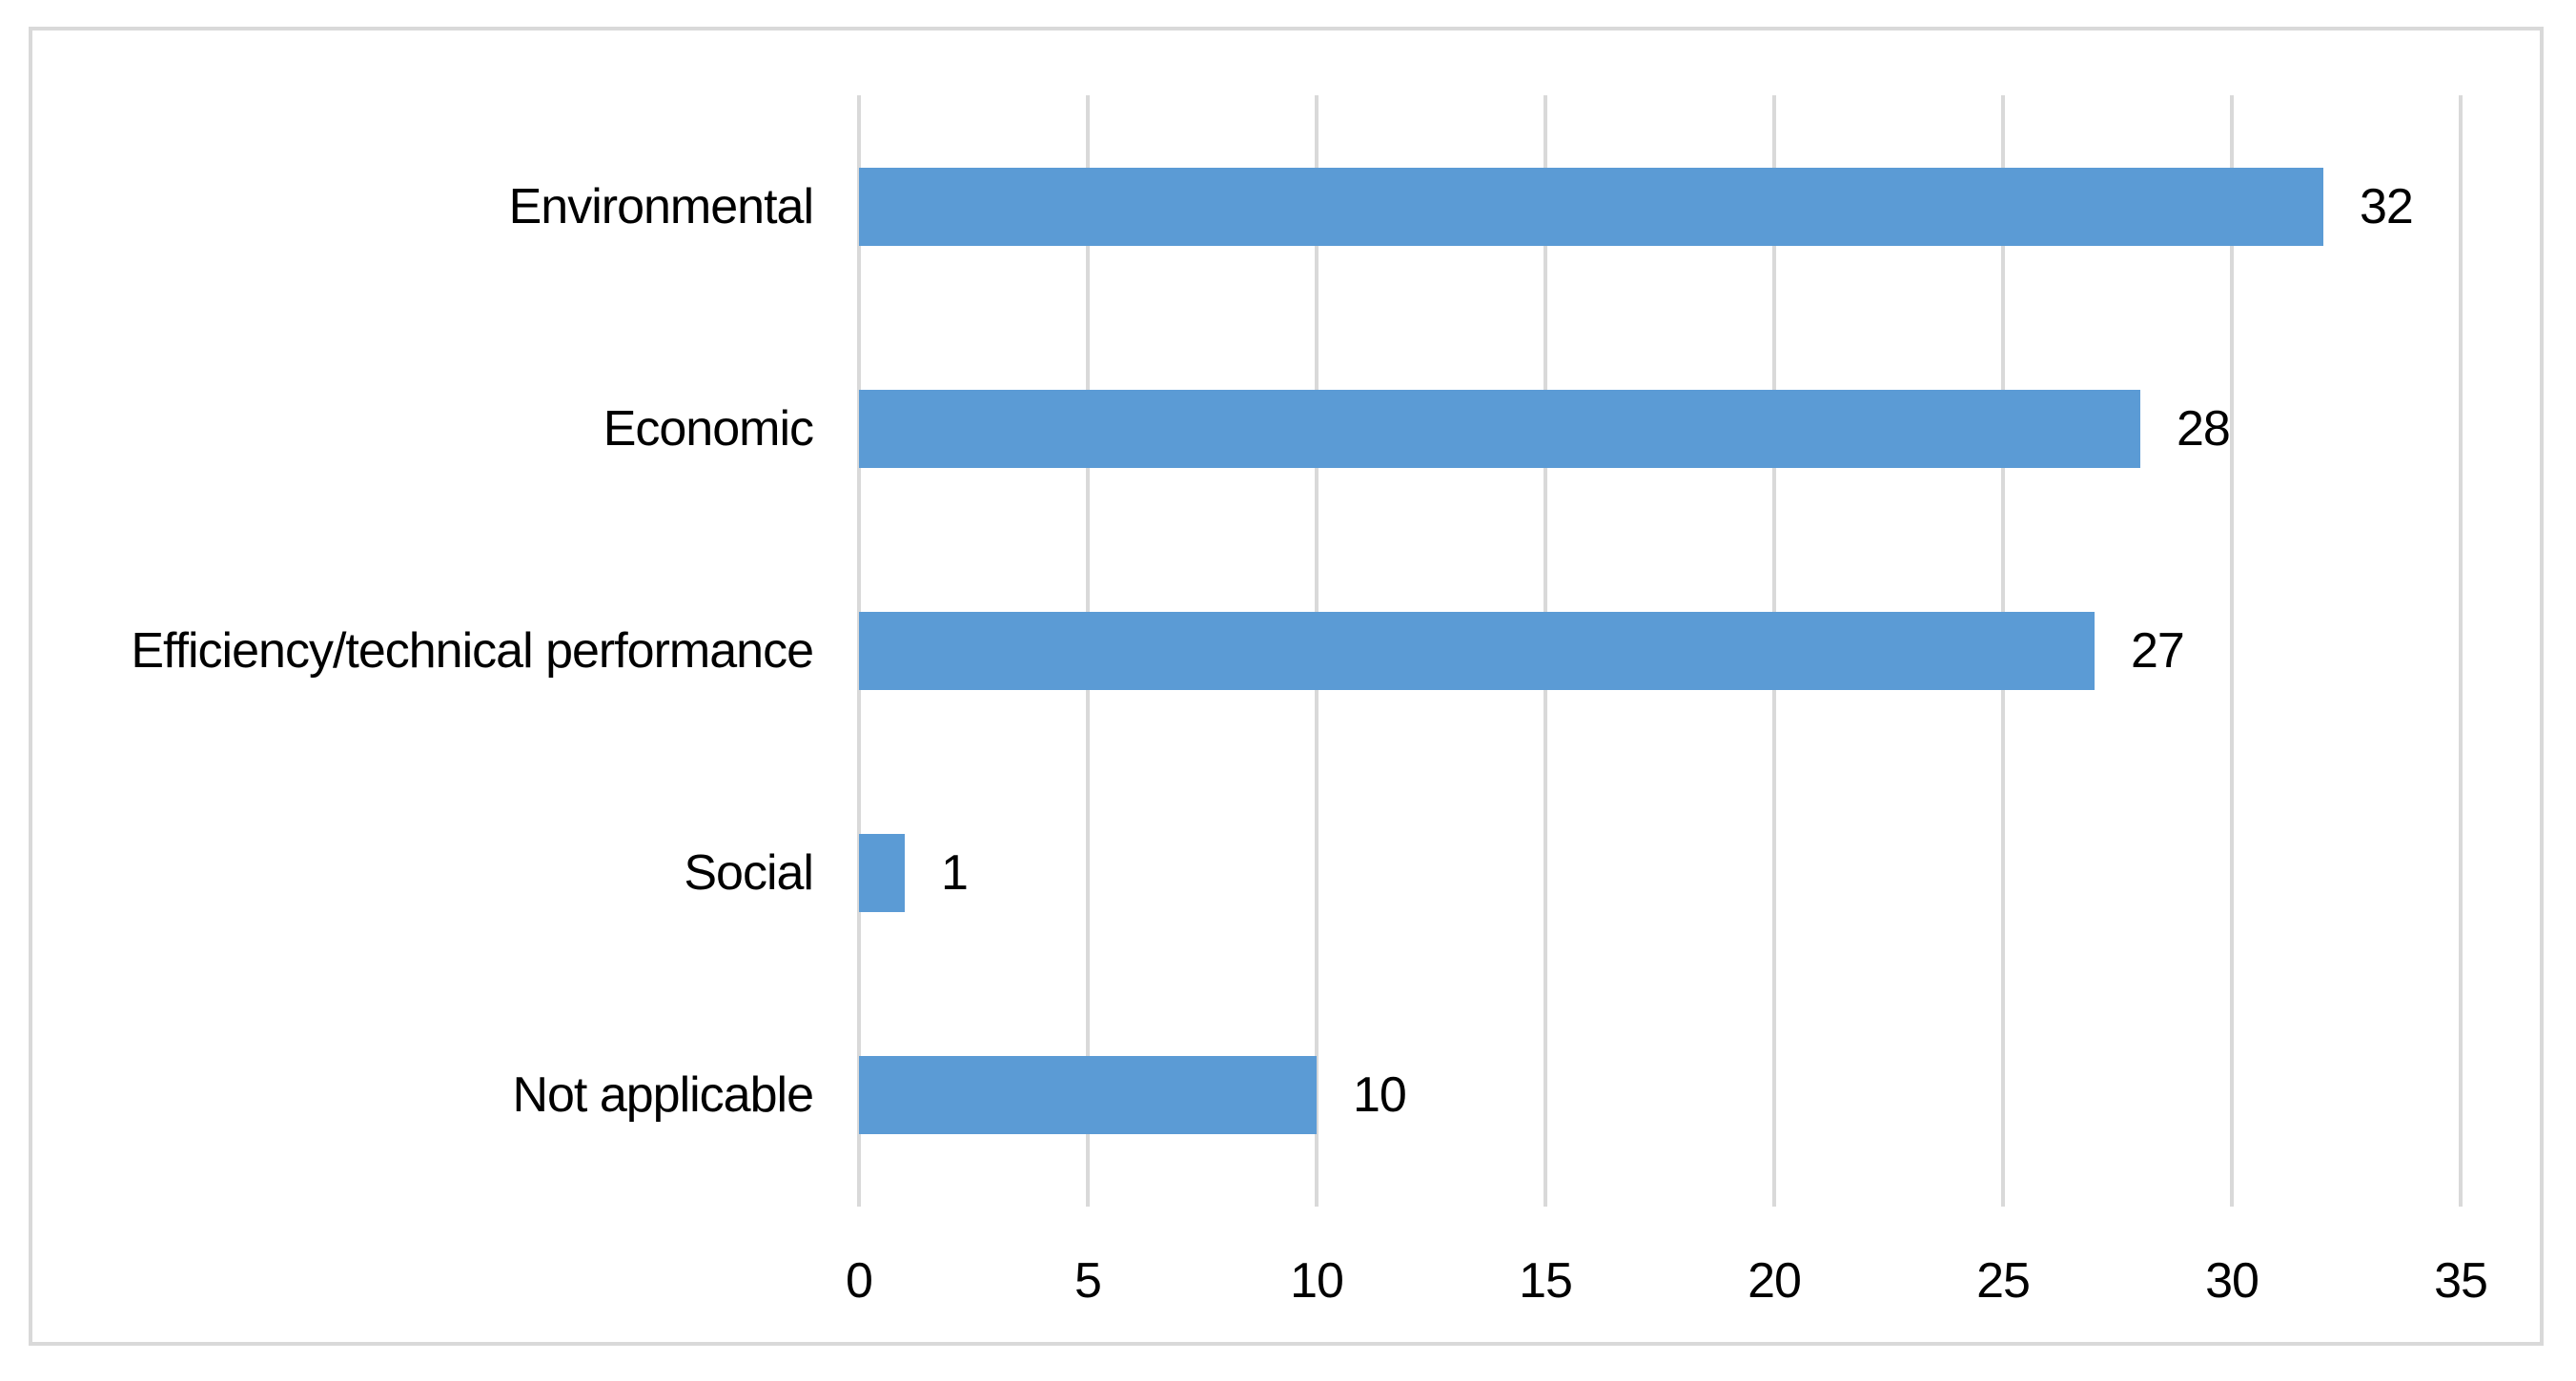  Describe the element at coordinates (955, 873) in the screenshot. I see `value-label: 1` at that location.